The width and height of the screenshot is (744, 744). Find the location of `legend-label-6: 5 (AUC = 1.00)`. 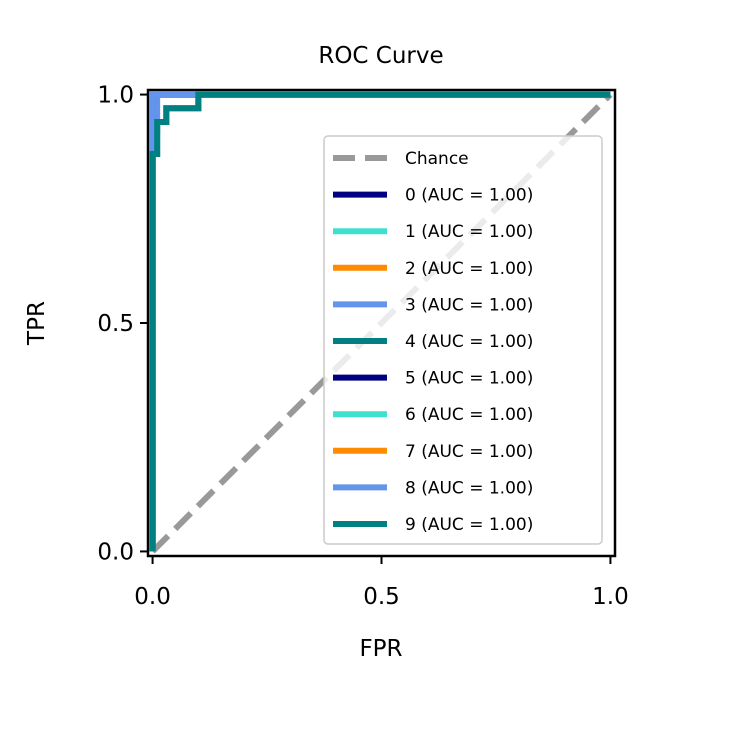

legend-label-6: 5 (AUC = 1.00) is located at coordinates (469, 379).